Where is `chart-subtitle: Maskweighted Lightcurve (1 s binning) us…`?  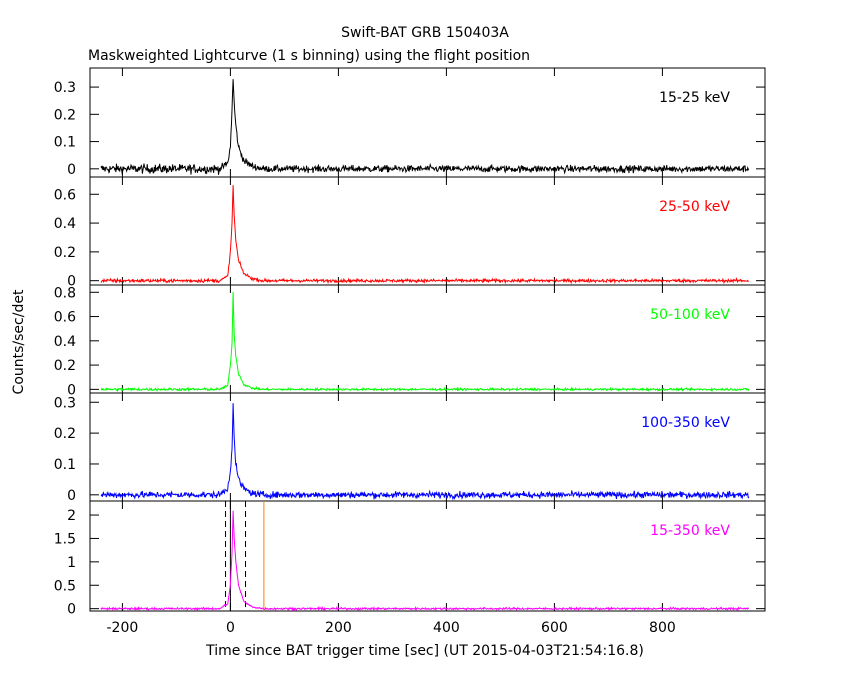
chart-subtitle: Maskweighted Lightcurve (1 s binning) us… is located at coordinates (309, 56).